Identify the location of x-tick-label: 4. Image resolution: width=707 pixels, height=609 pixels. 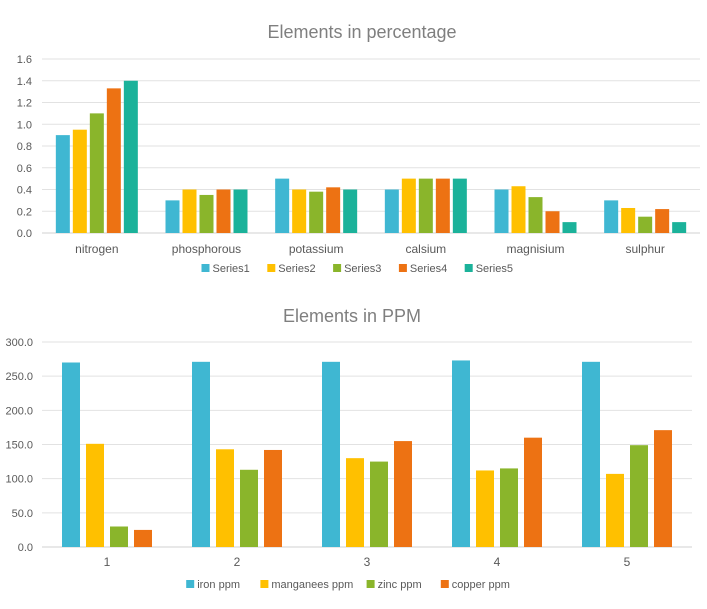
(497, 562).